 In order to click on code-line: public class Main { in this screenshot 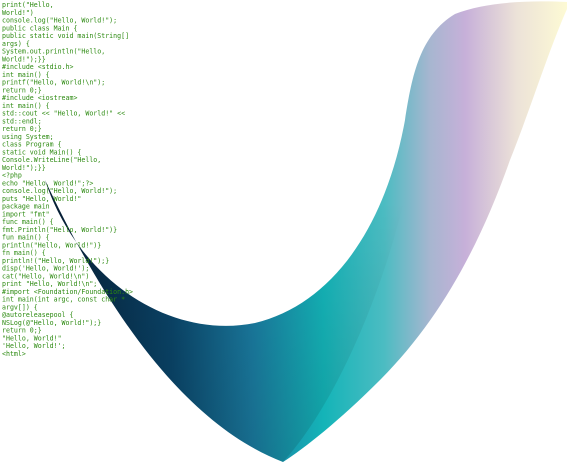, I will do `click(39, 28)`.